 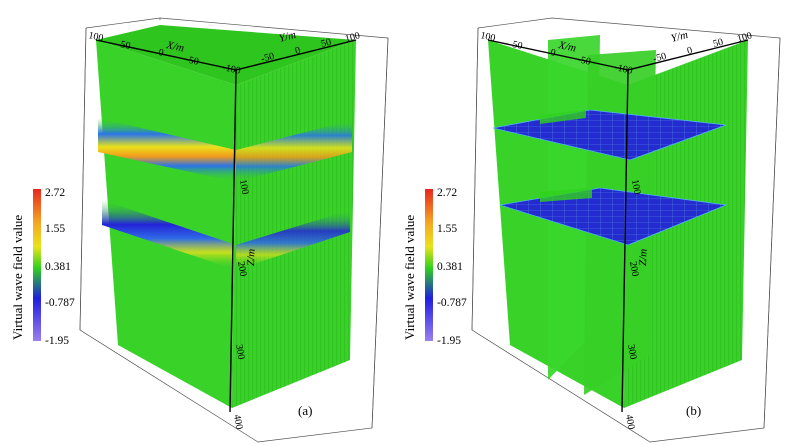 What do you see at coordinates (566, 195) in the screenshot?
I see `slice-rim-2-b` at bounding box center [566, 195].